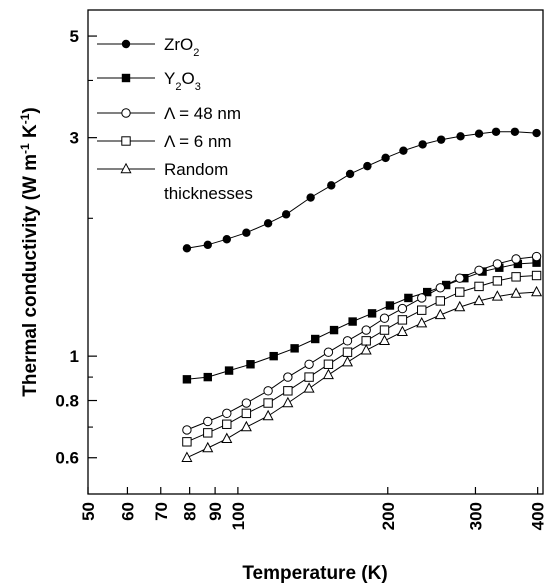  Describe the element at coordinates (30, 110) in the screenshot. I see `y-axis-title-part: )` at that location.